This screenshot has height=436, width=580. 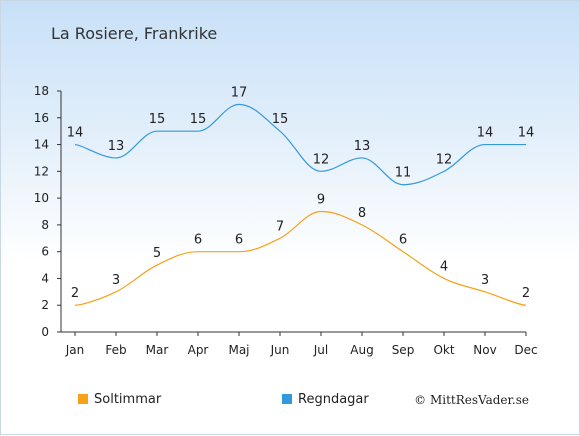 What do you see at coordinates (320, 350) in the screenshot?
I see `x-tick-label: Jul` at bounding box center [320, 350].